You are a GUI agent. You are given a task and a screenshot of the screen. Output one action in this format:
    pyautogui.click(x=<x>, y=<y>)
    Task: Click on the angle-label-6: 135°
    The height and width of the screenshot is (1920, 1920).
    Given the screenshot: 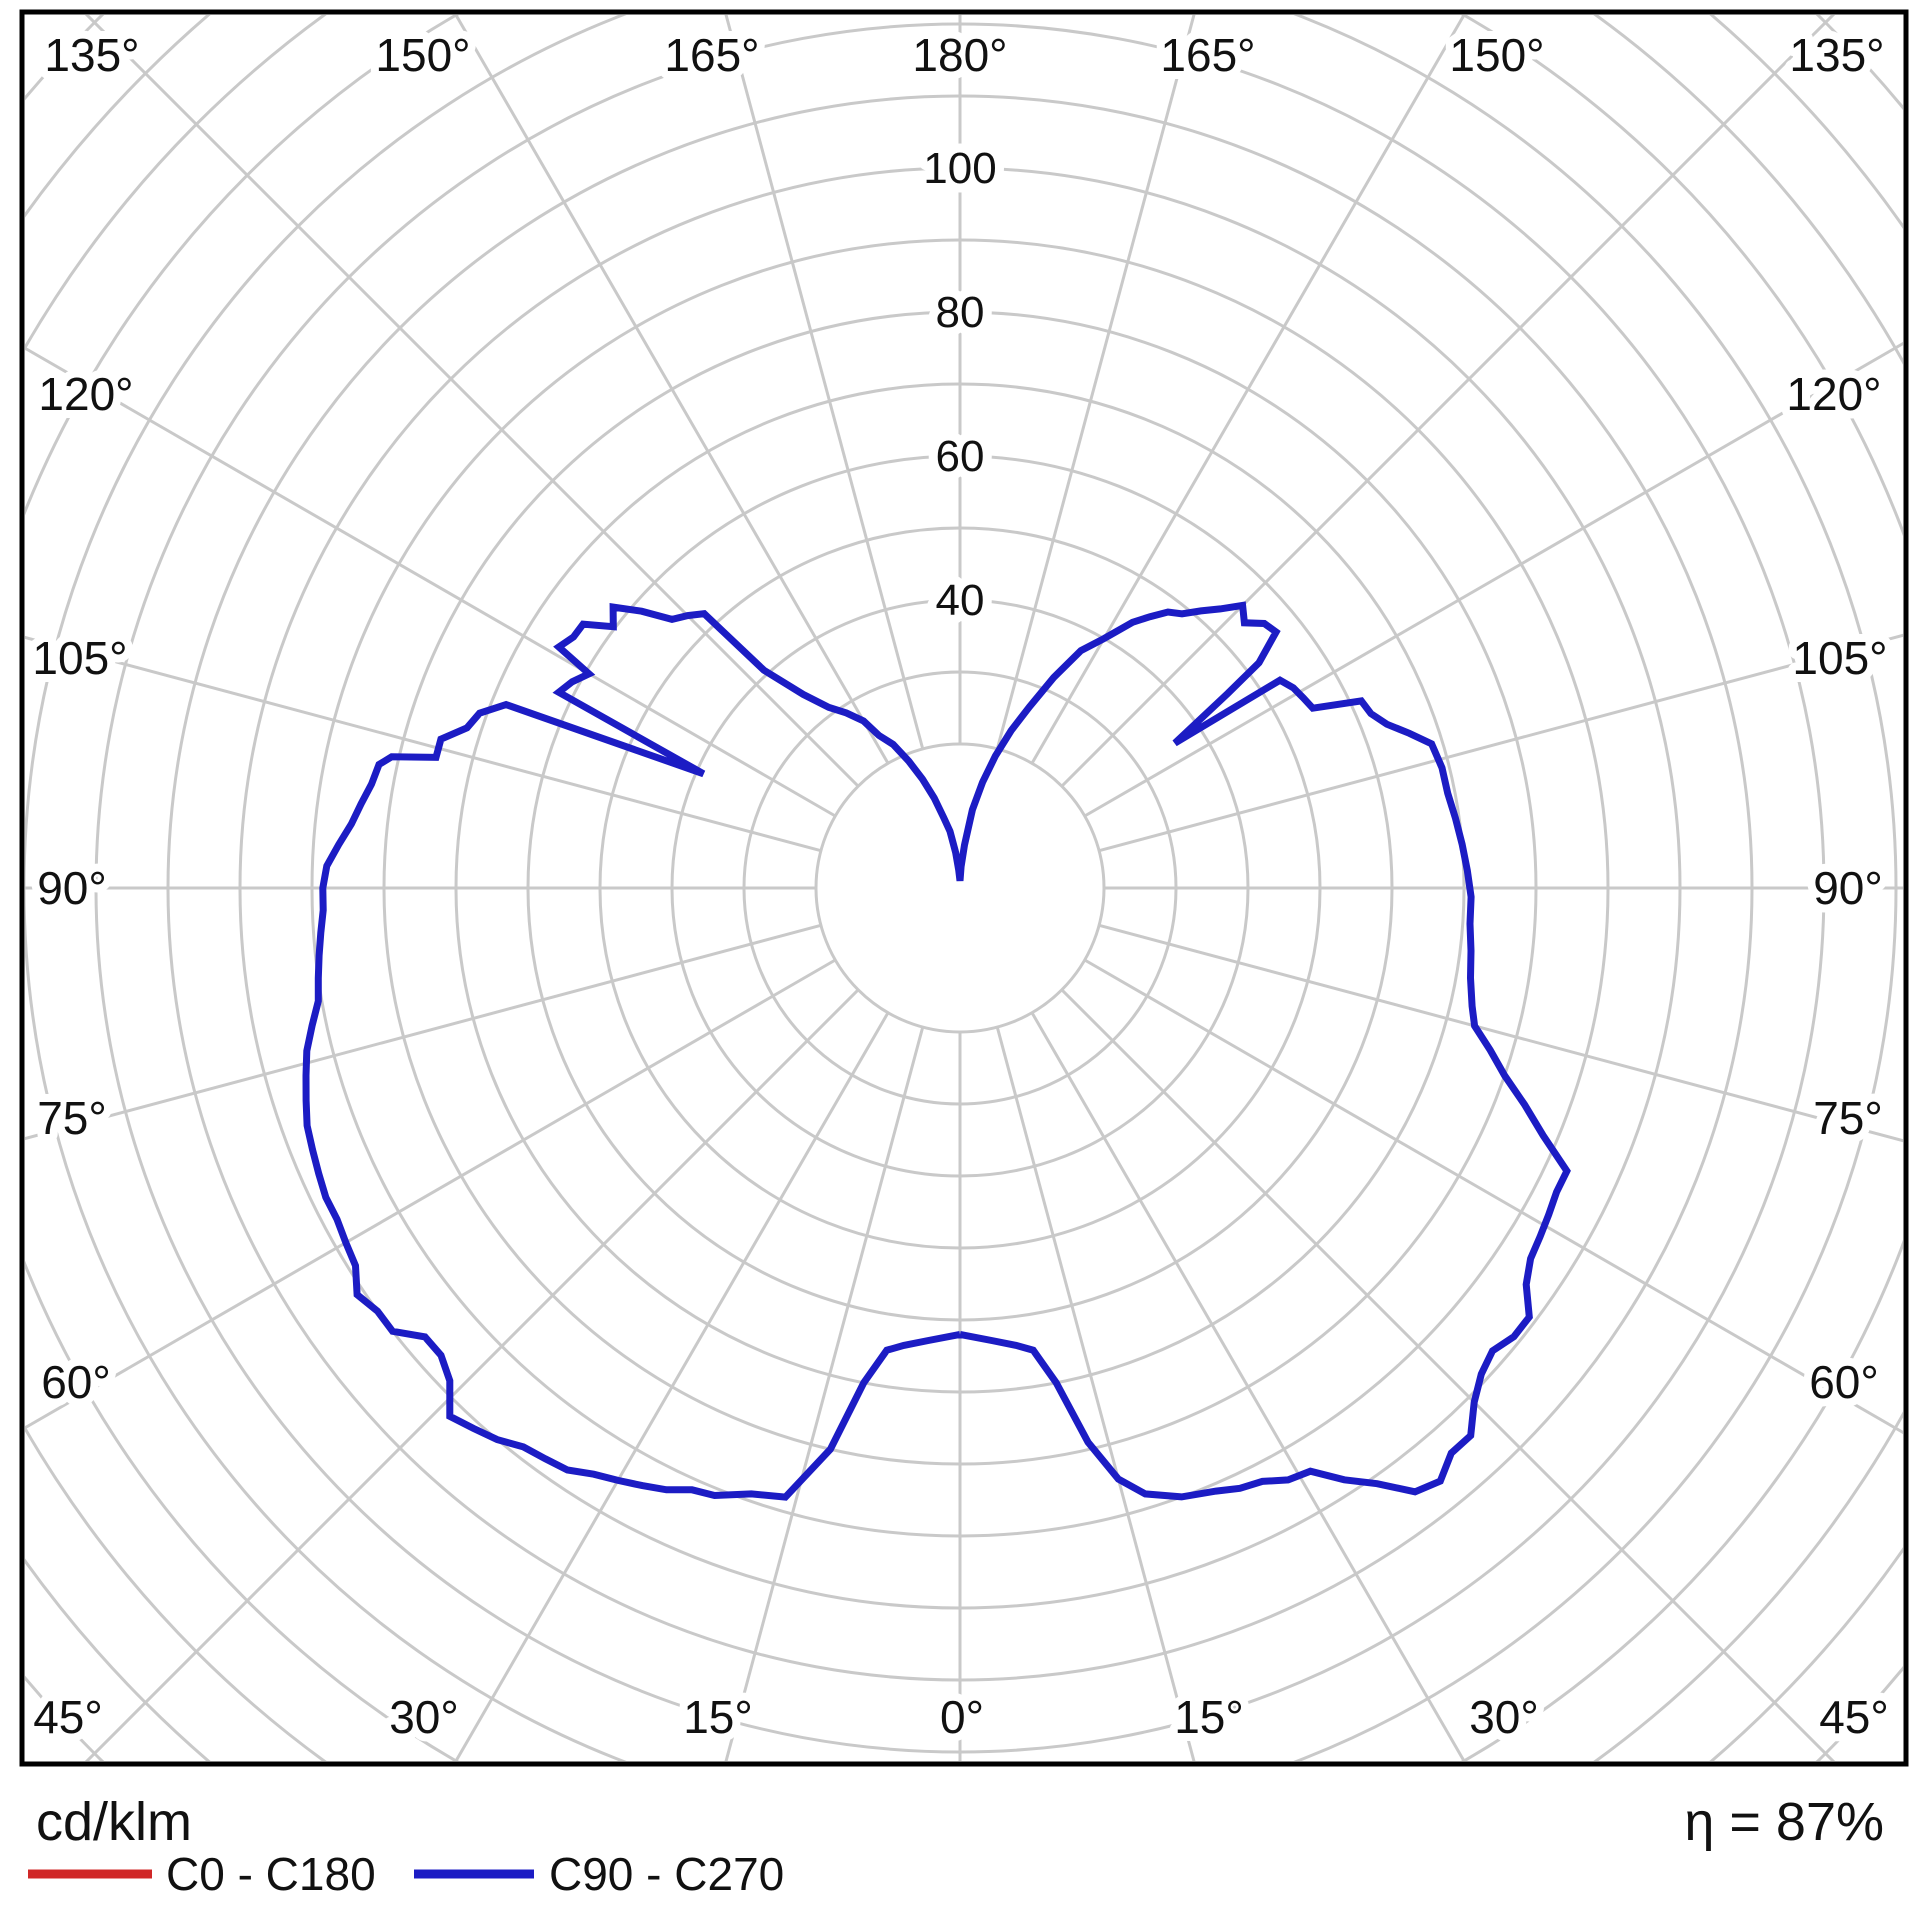 What is the action you would take?
    pyautogui.click(x=1836, y=55)
    